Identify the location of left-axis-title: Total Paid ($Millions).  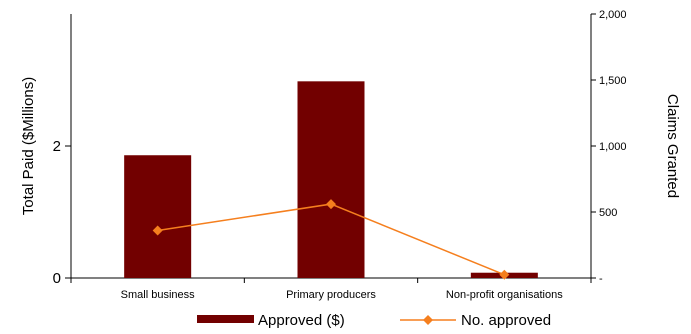
(28, 146).